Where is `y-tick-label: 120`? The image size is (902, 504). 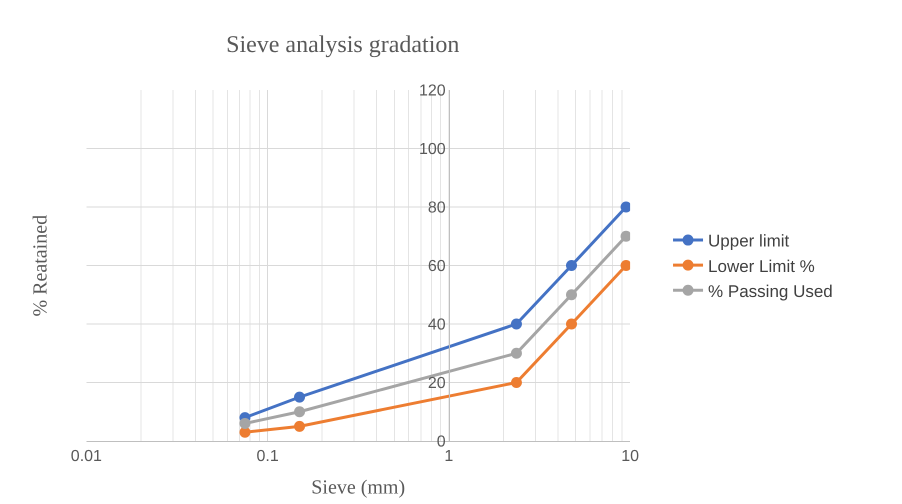
y-tick-label: 120 is located at coordinates (432, 91).